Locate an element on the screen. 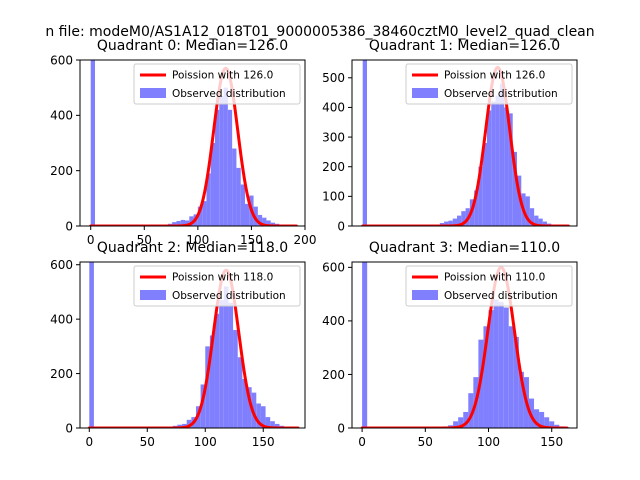  quadrant-3-legend: Poission with 110.0 Observed distribution is located at coordinates (489, 286).